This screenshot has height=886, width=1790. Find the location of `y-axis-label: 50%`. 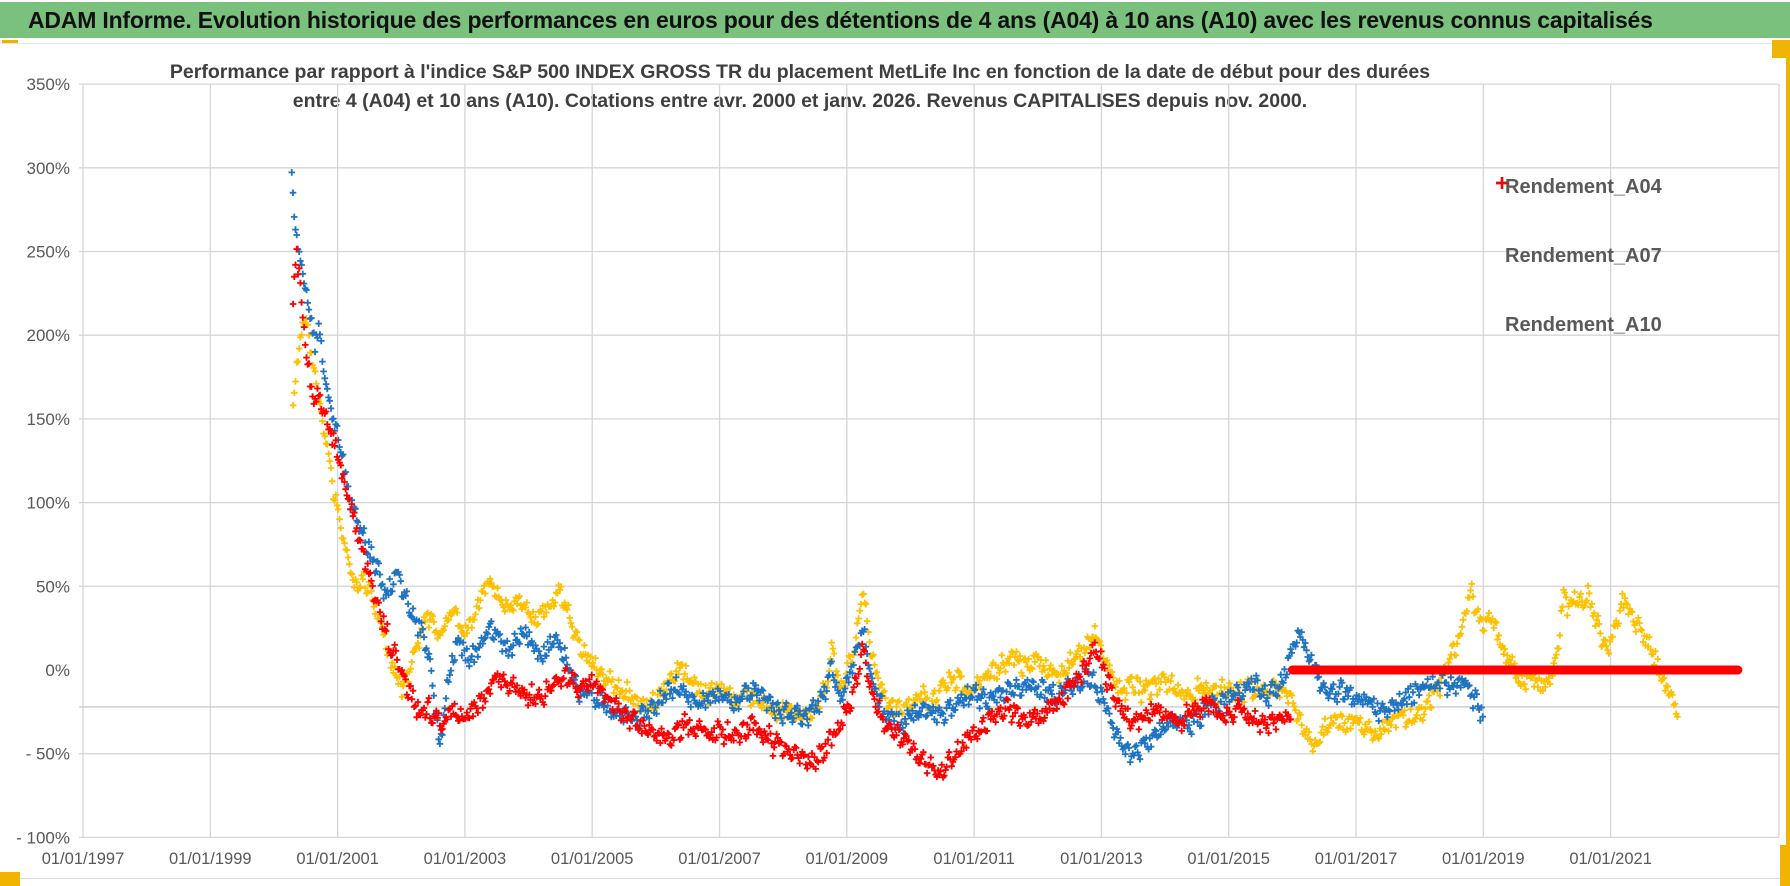

y-axis-label: 50% is located at coordinates (53, 586).